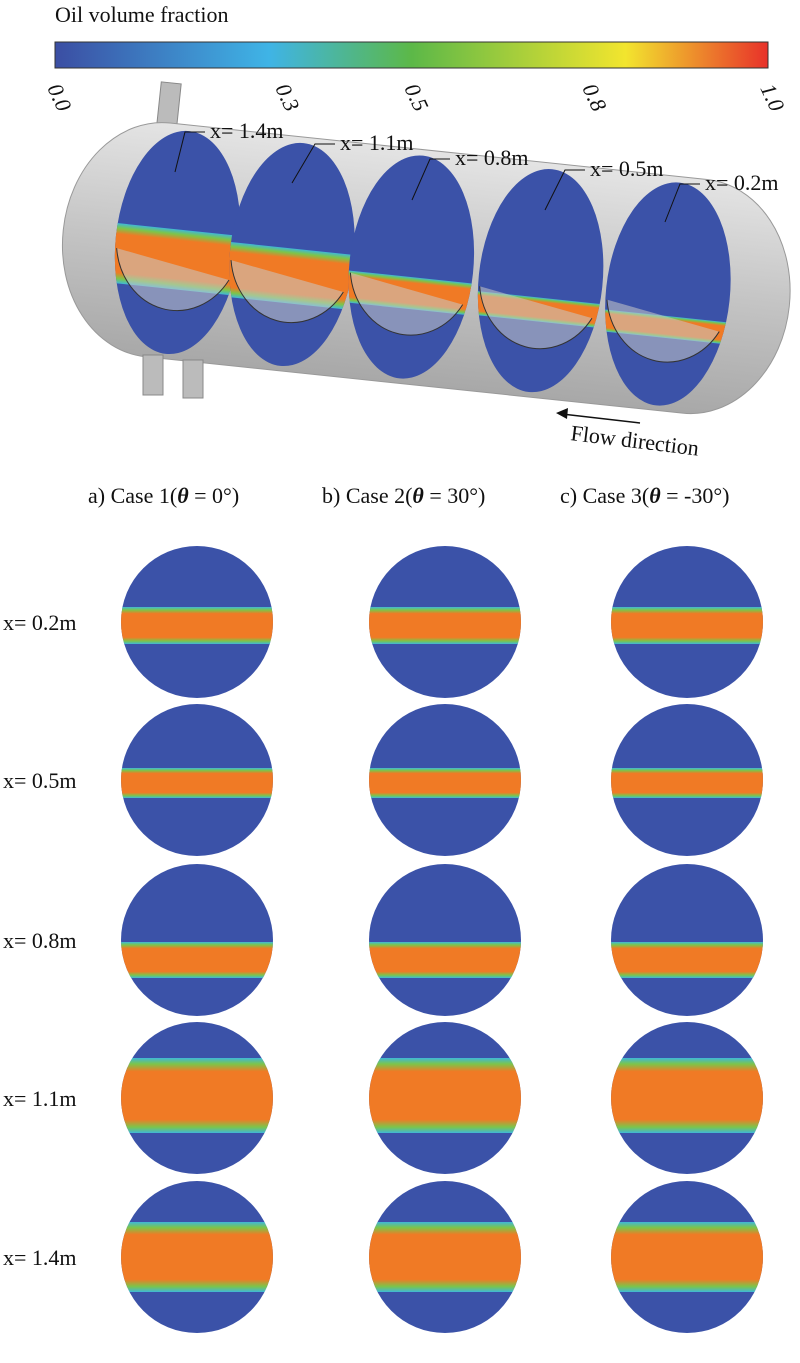 The image size is (800, 1363). Describe the element at coordinates (492, 157) in the screenshot. I see `section-label: x= 0.8m` at that location.